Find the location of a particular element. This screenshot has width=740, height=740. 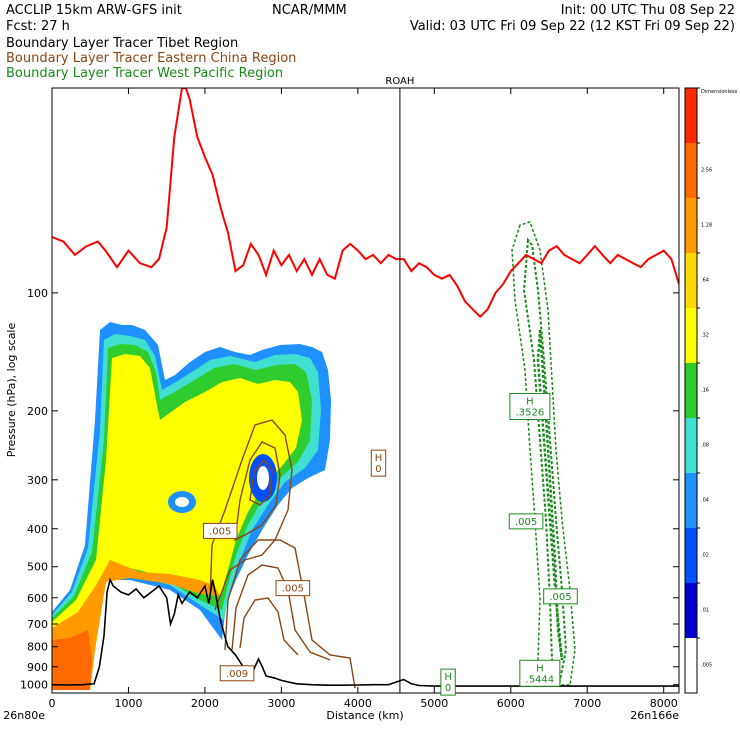

marker-layer: ROAH is located at coordinates (399, 384).